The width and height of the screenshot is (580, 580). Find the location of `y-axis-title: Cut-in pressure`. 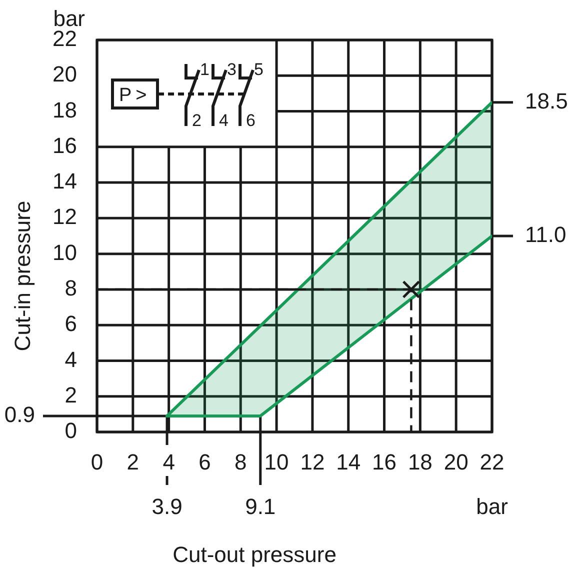

y-axis-title: Cut-in pressure is located at coordinates (23, 276).